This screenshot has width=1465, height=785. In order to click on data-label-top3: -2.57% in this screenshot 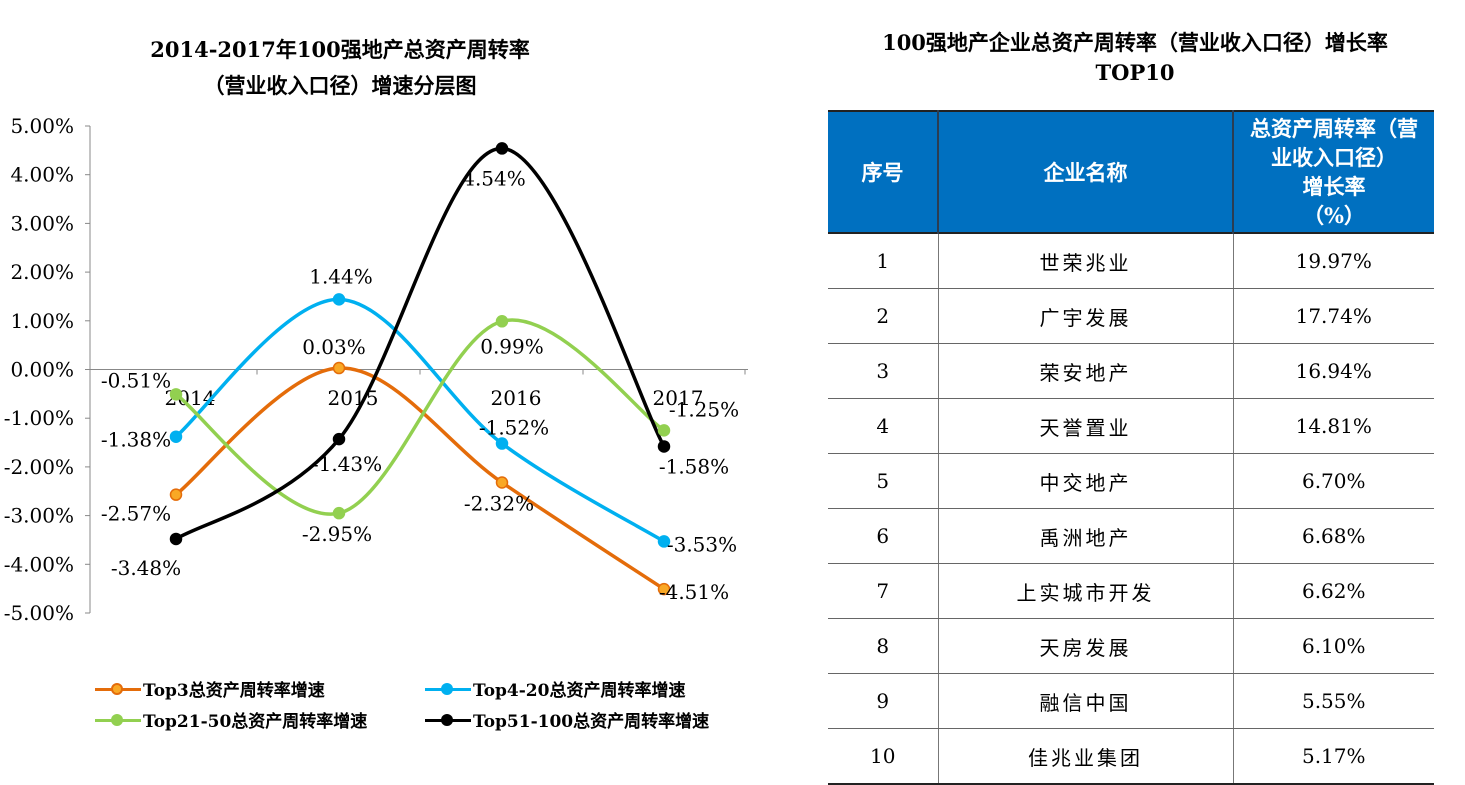, I will do `click(136, 514)`.